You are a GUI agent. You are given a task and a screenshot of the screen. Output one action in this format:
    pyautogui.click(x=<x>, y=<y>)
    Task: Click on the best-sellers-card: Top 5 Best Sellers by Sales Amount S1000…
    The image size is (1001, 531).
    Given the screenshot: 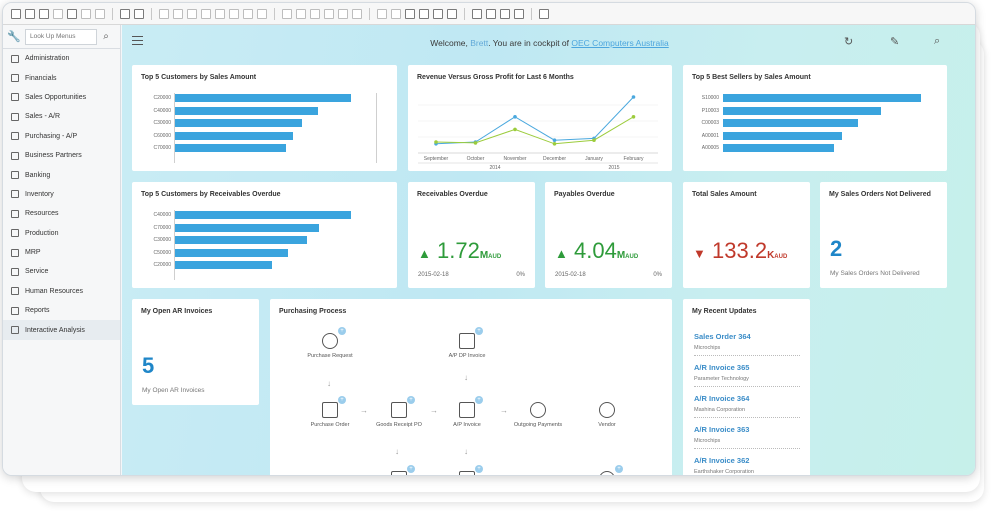 What is the action you would take?
    pyautogui.click(x=815, y=118)
    